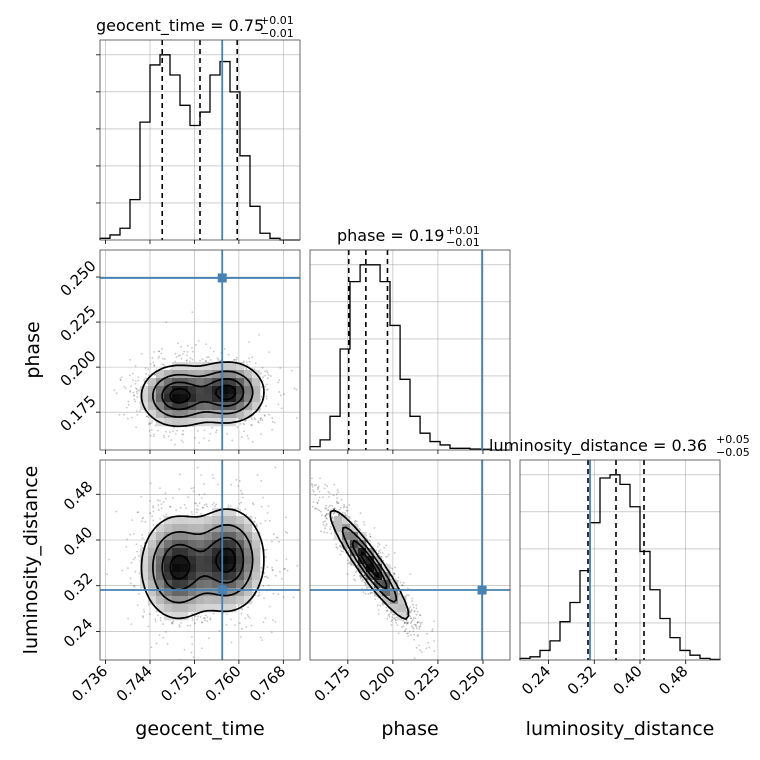 Image resolution: width=760 pixels, height=760 pixels. I want to click on hist-frame-luminosity_distance, so click(620, 560).